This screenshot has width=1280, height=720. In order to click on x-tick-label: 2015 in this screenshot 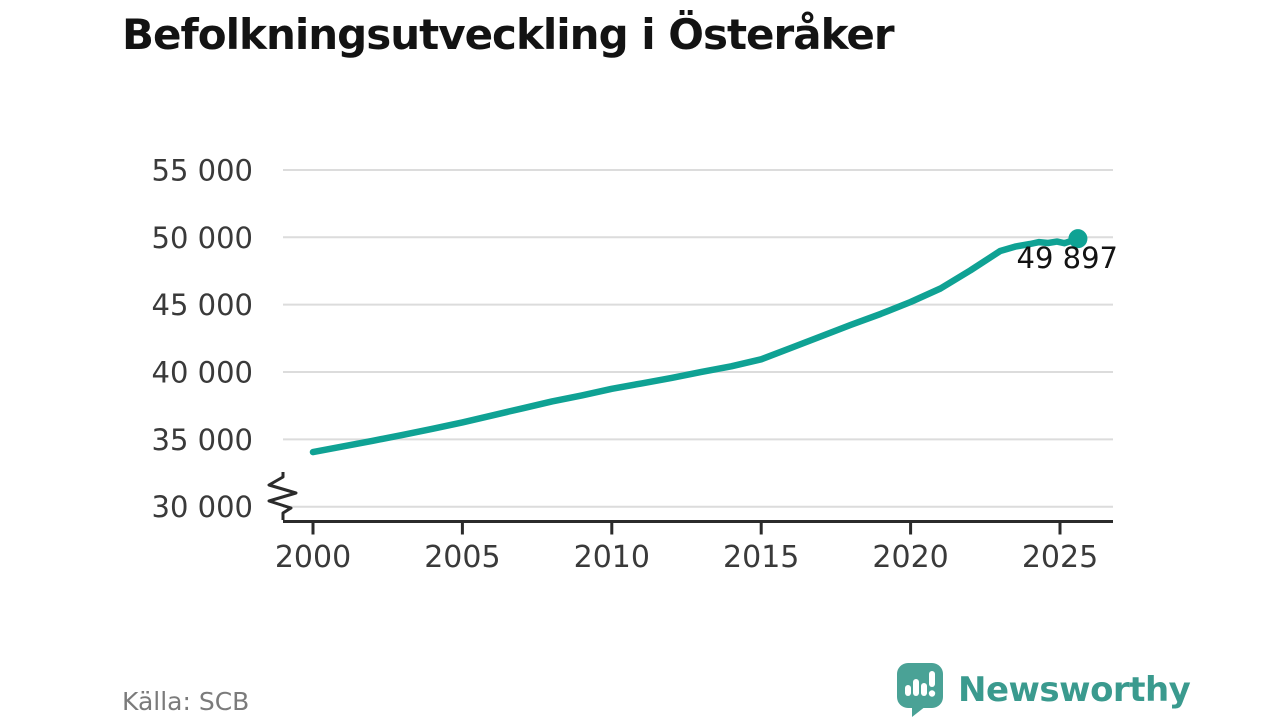, I will do `click(761, 557)`.